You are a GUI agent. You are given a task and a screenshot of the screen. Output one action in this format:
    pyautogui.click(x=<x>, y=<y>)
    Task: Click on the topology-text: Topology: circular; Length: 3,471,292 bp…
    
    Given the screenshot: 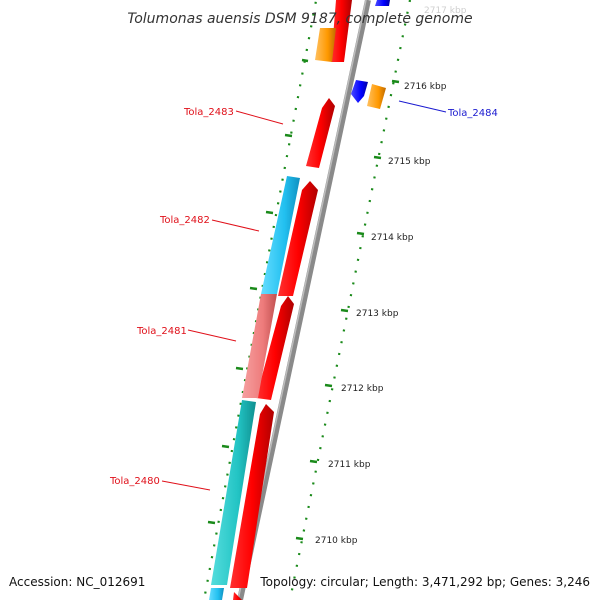 What is the action you would take?
    pyautogui.click(x=424, y=582)
    